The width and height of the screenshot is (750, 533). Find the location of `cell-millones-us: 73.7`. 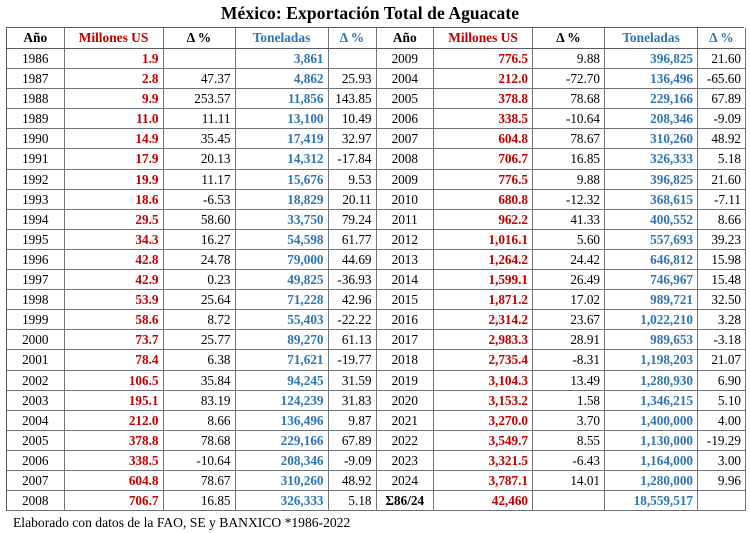

cell-millones-us: 73.7 is located at coordinates (114, 340).